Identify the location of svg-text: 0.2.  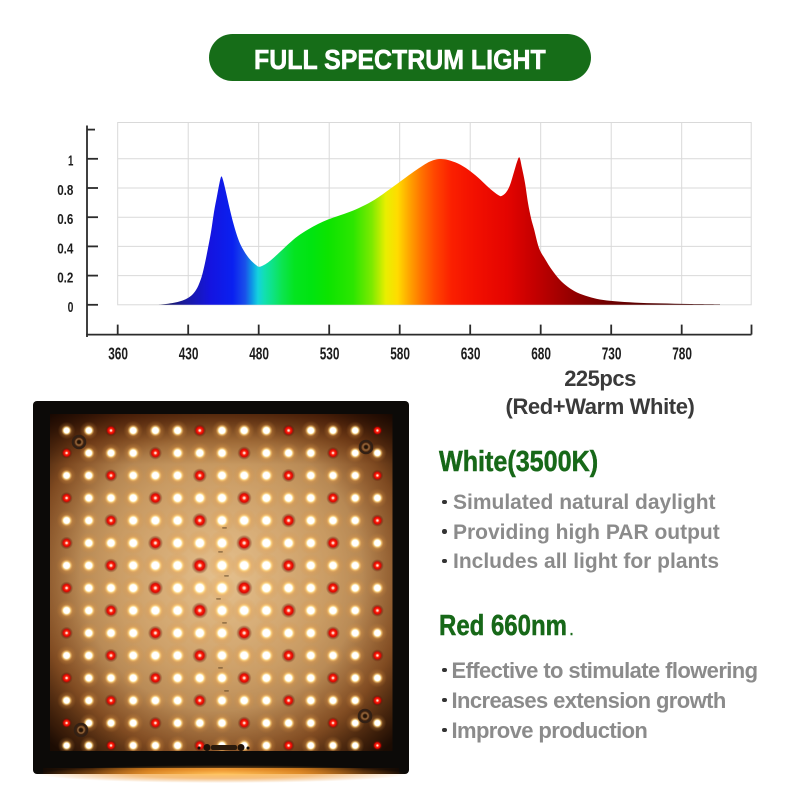
(65, 278).